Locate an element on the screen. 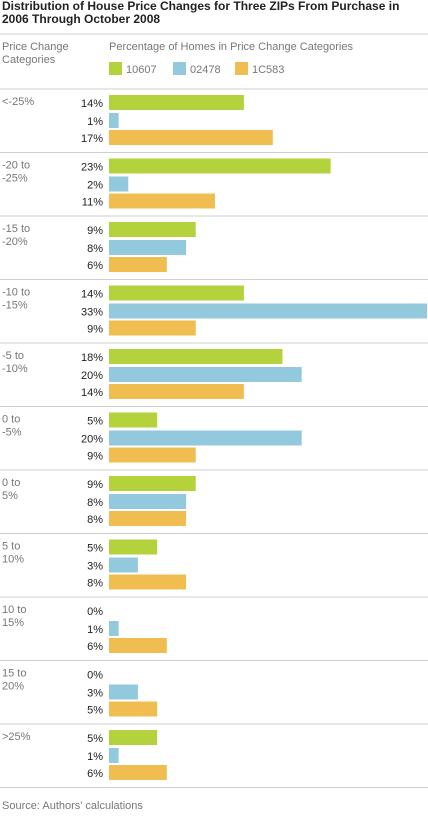  source-note: Source: Authors' calculations is located at coordinates (72, 806).